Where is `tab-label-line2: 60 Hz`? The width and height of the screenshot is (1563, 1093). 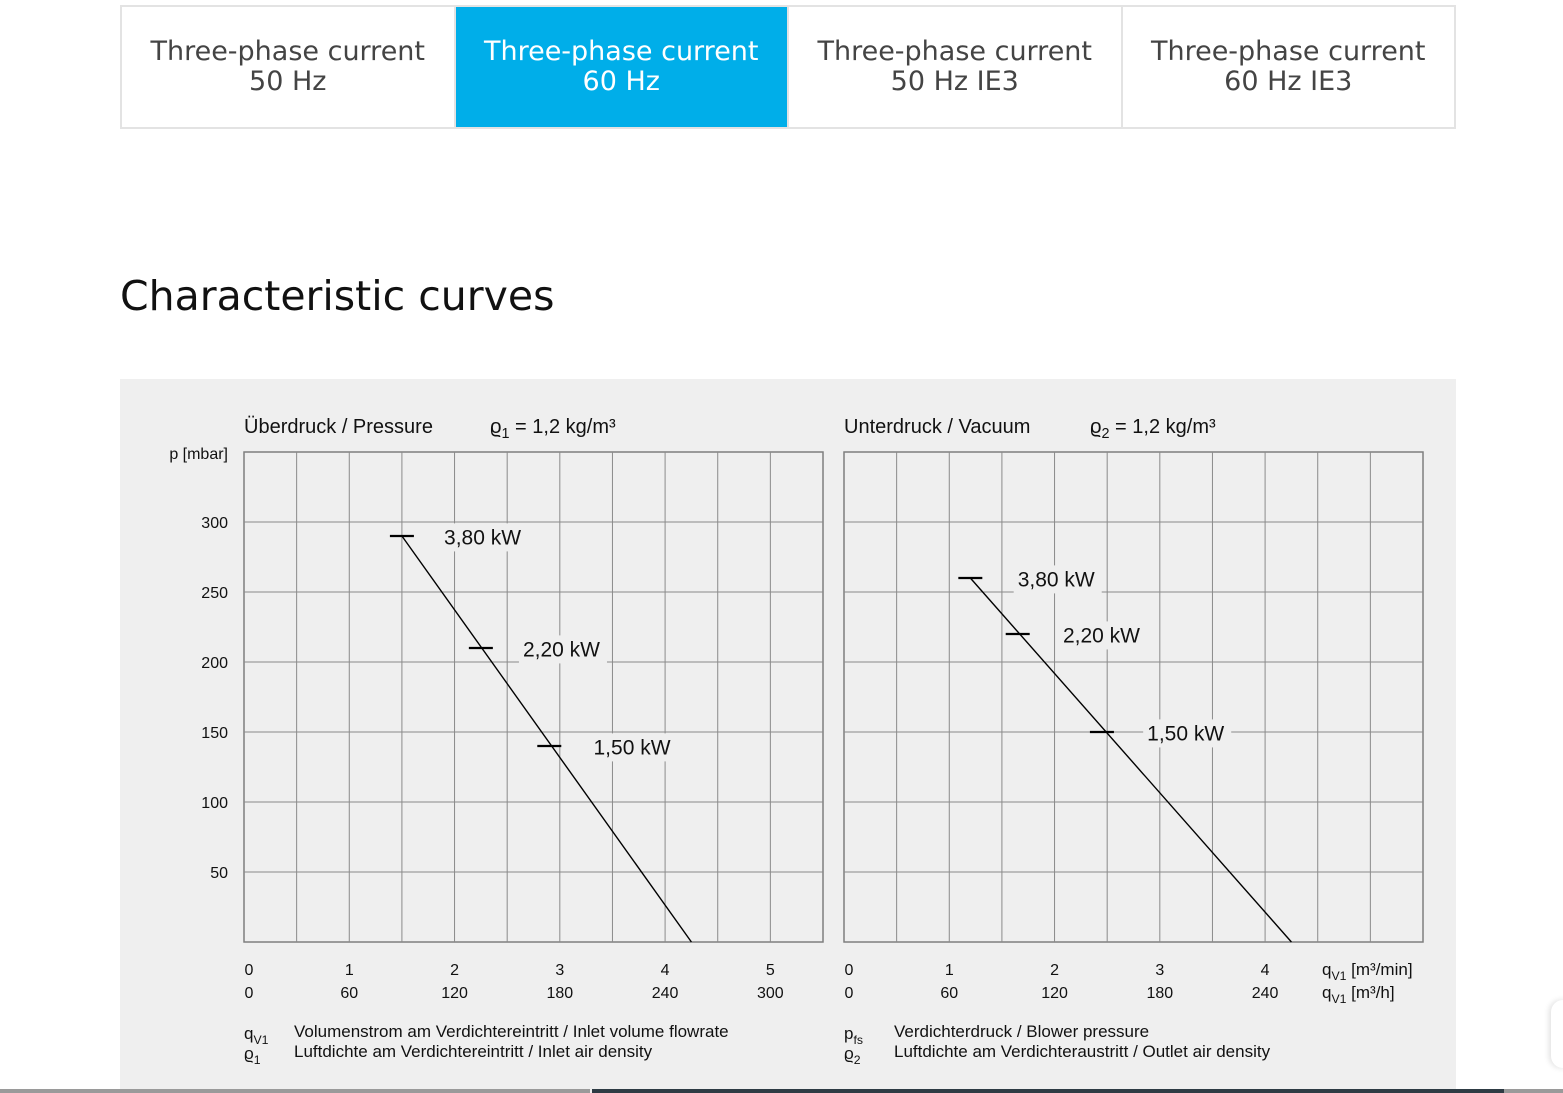 tab-label-line2: 60 Hz is located at coordinates (621, 81).